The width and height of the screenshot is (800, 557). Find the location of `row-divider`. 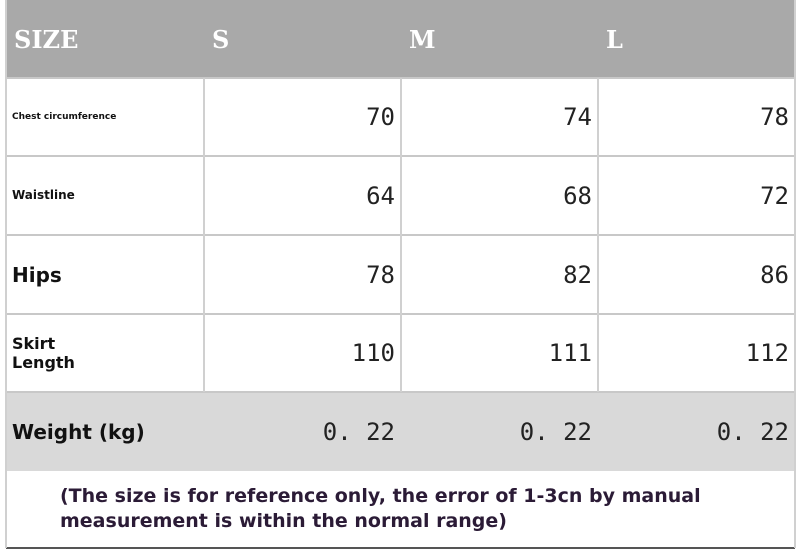

row-divider is located at coordinates (400, 392).